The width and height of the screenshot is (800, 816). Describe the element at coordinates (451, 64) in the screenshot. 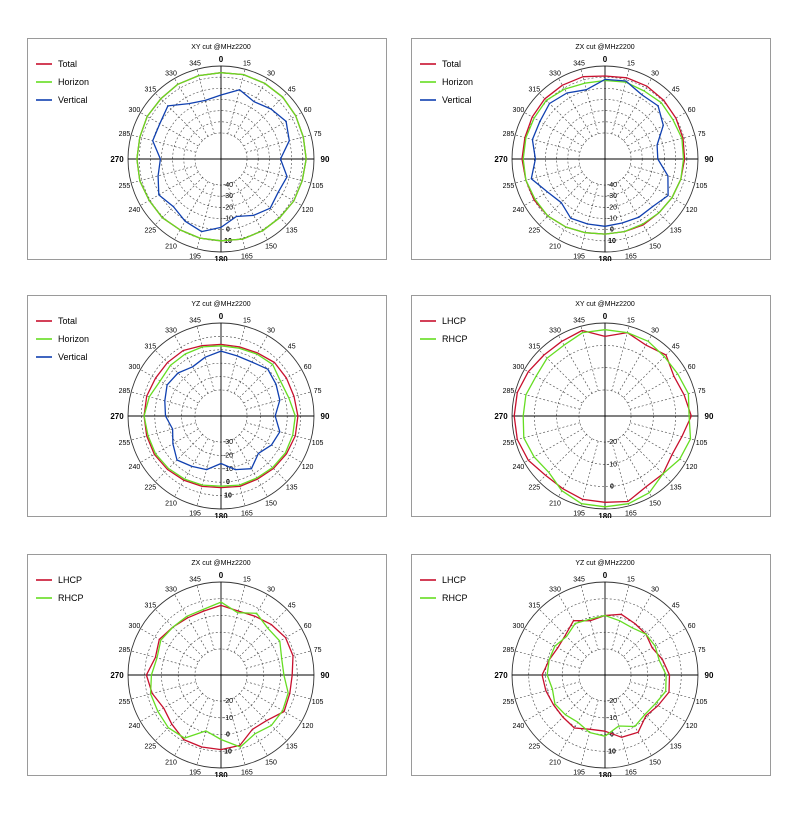

I see `legend-label: Total` at that location.